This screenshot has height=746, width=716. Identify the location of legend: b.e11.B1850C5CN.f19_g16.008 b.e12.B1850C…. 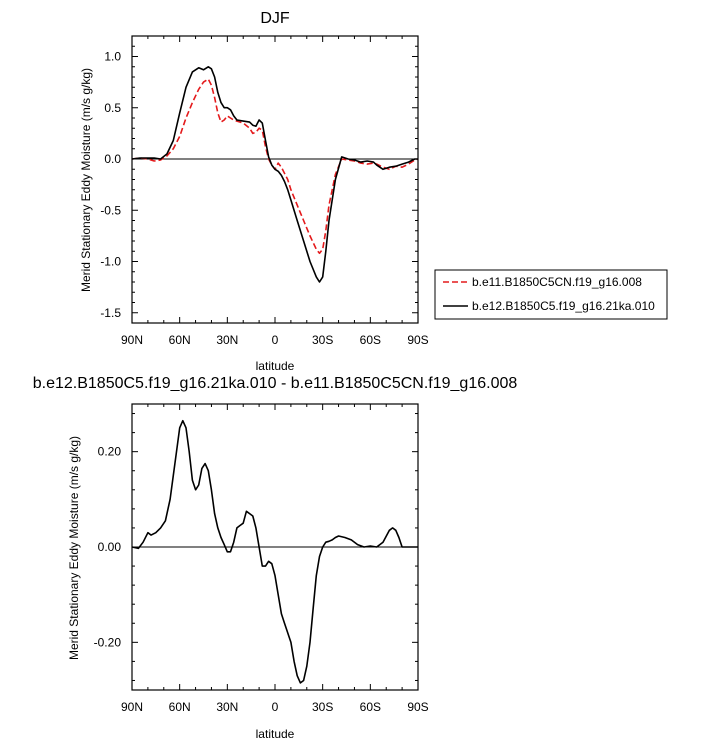
(551, 294).